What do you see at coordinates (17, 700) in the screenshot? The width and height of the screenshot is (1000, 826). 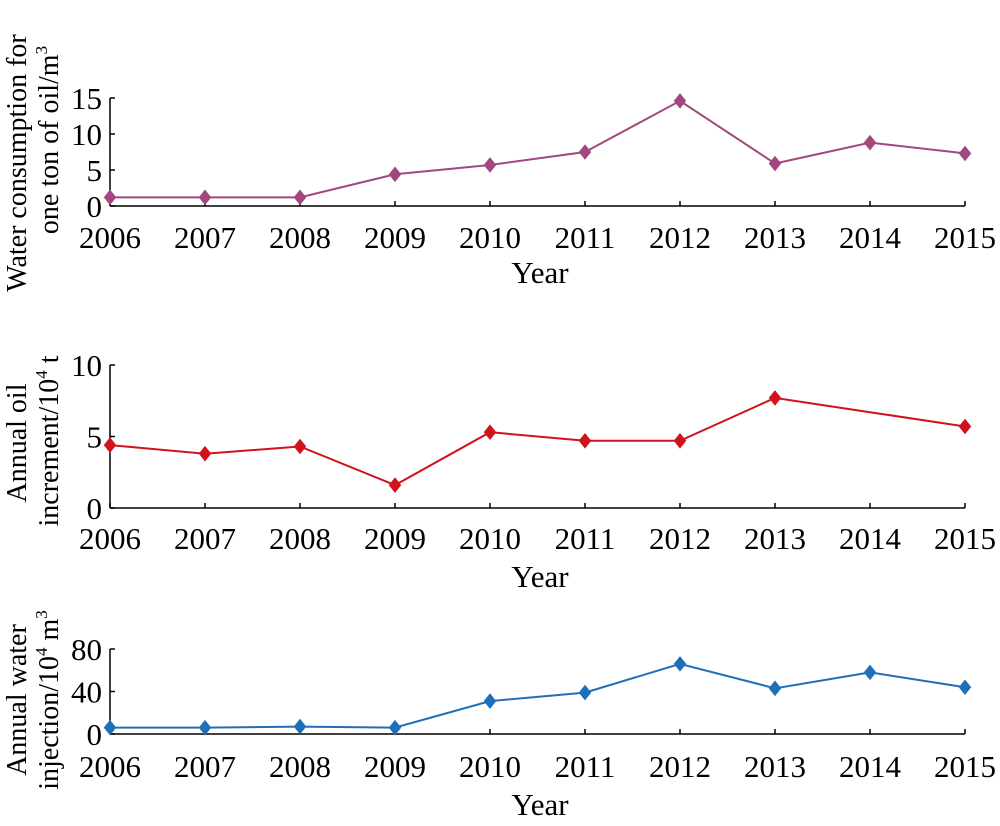 I see `y-axis-label-line-1: Annual water` at bounding box center [17, 700].